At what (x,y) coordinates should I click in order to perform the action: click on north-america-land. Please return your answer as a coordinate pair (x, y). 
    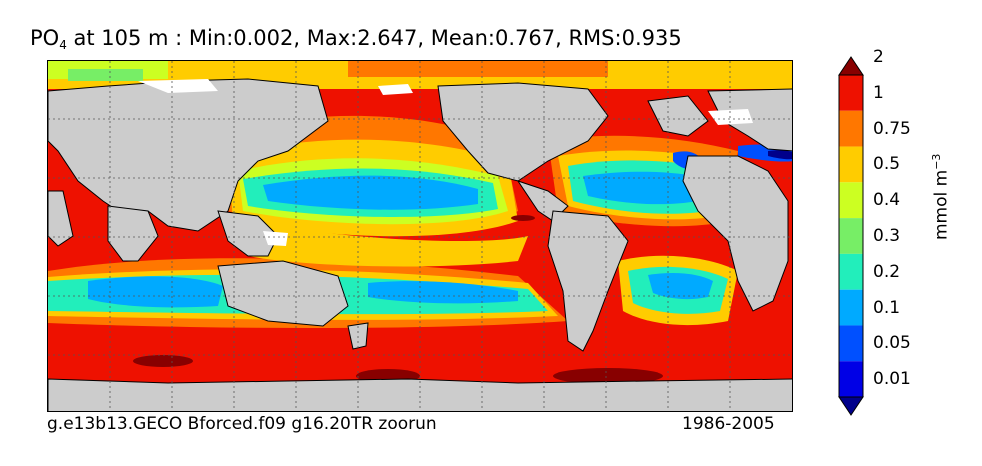
    Looking at the image, I should click on (523, 132).